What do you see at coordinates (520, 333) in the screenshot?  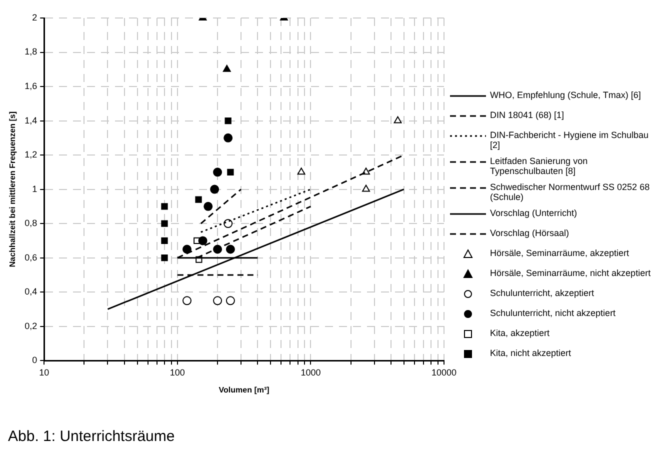 I see `legend-label: Kita, akzeptiert` at bounding box center [520, 333].